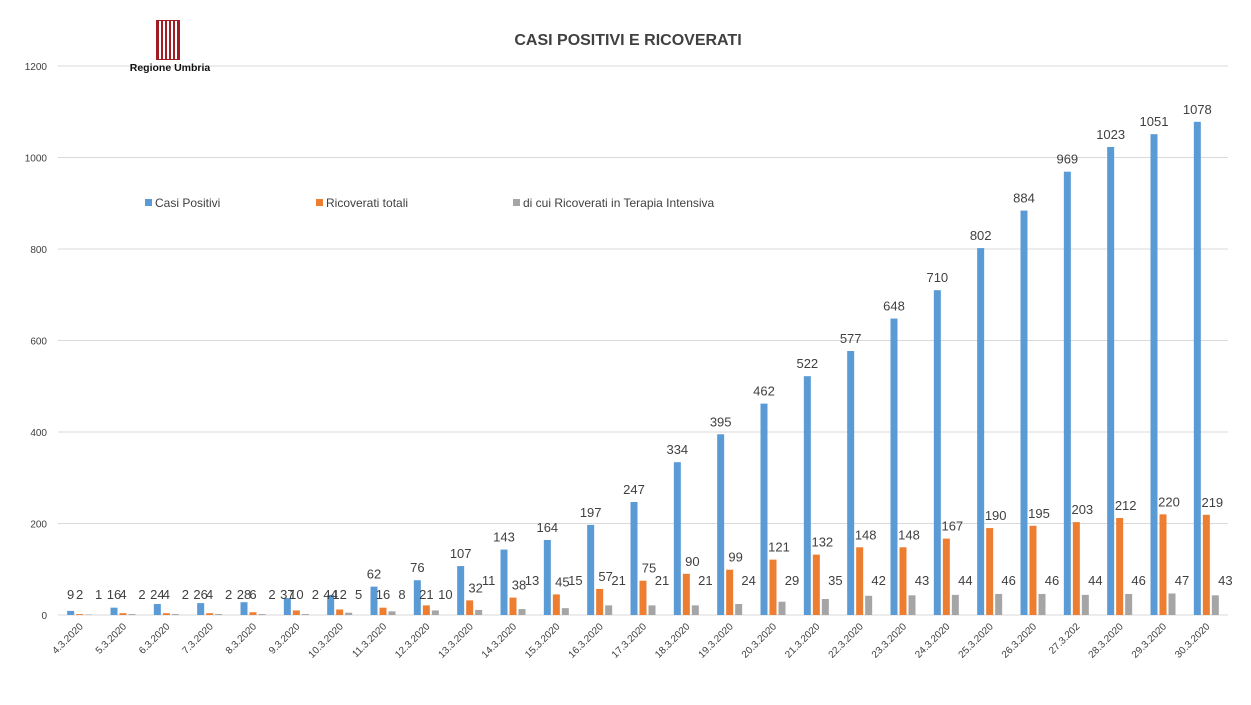 The width and height of the screenshot is (1251, 705). Describe the element at coordinates (587, 641) in the screenshot. I see `x-tick-label: 16.3.2020` at that location.